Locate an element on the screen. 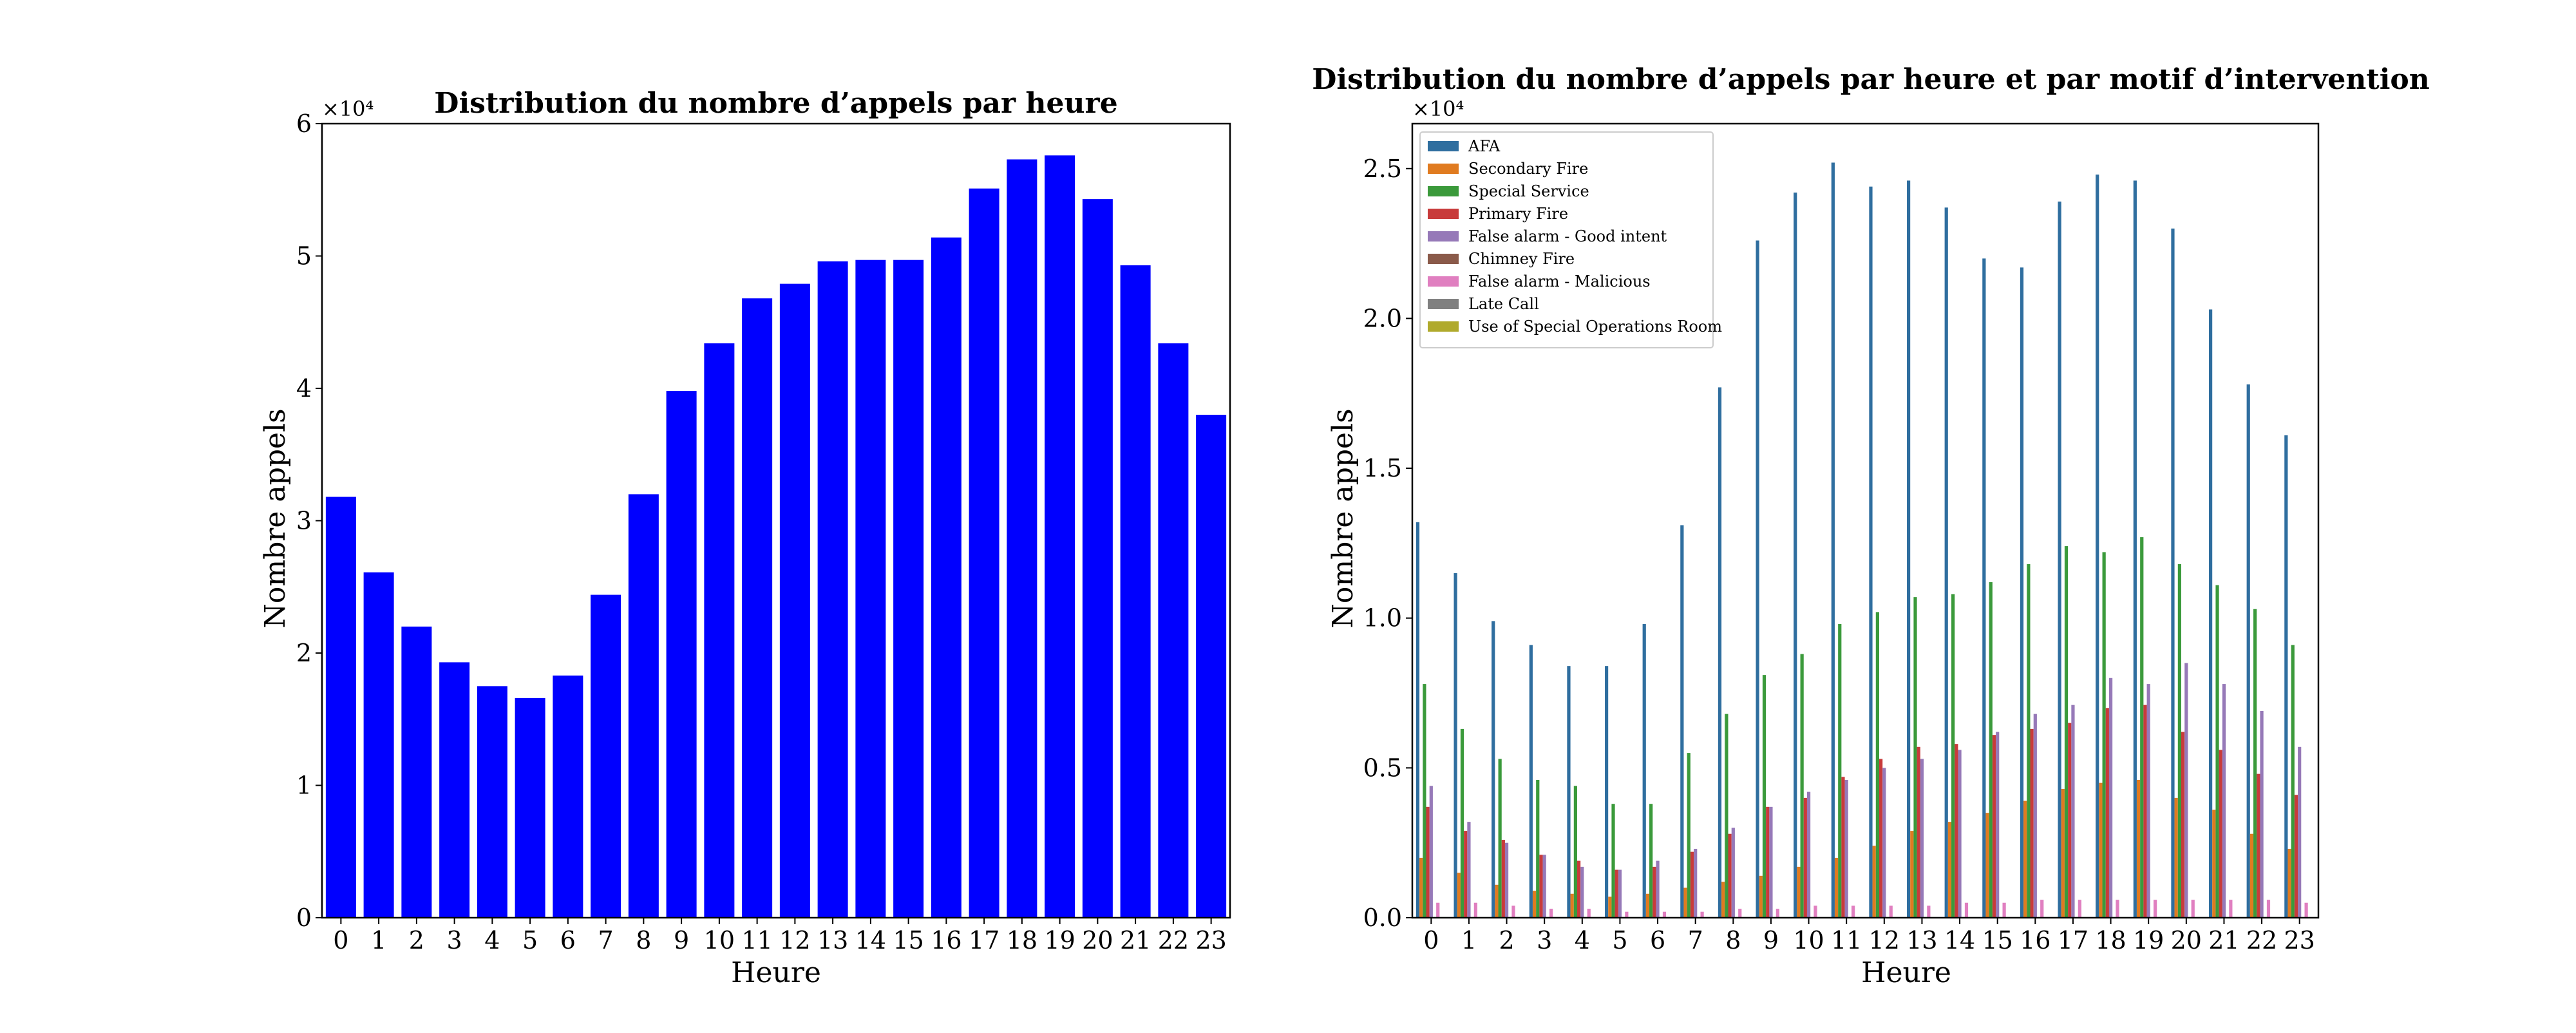 The height and width of the screenshot is (1033, 2576). y-tick-label: 1.0 is located at coordinates (1382, 618).